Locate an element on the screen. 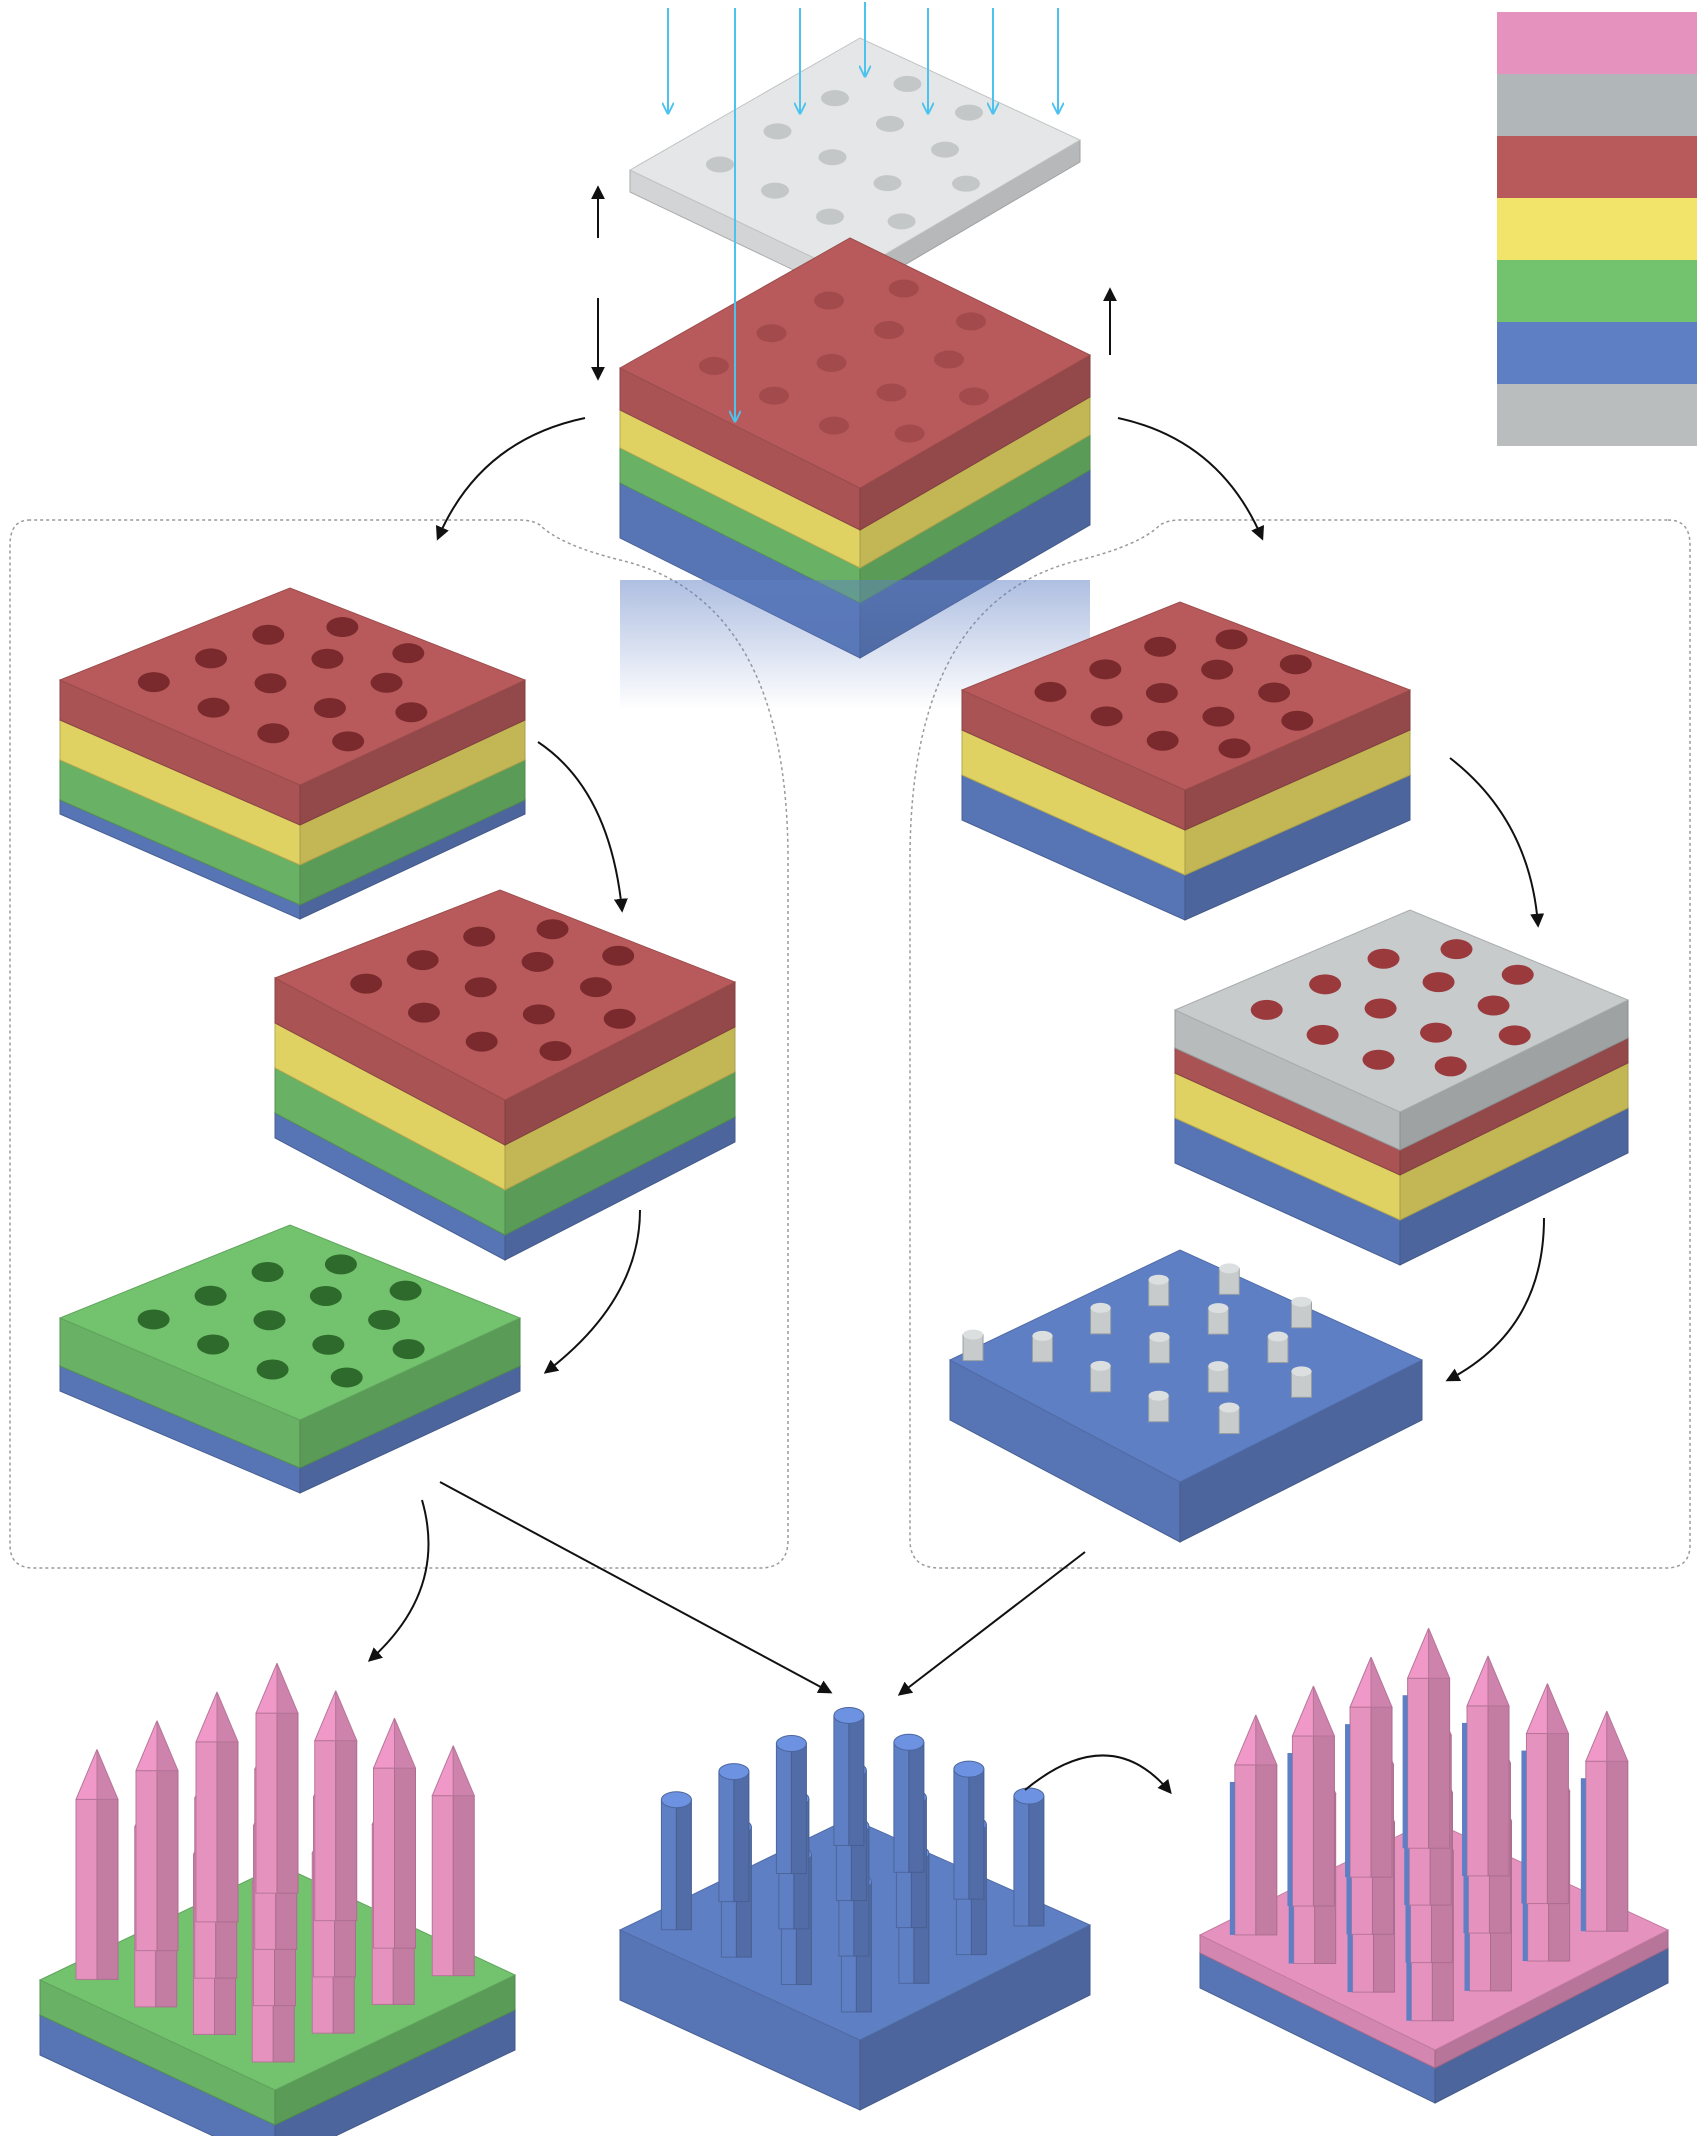 The image size is (1699, 2136). bottom-right-pink-blue-array is located at coordinates (1434, 1866).